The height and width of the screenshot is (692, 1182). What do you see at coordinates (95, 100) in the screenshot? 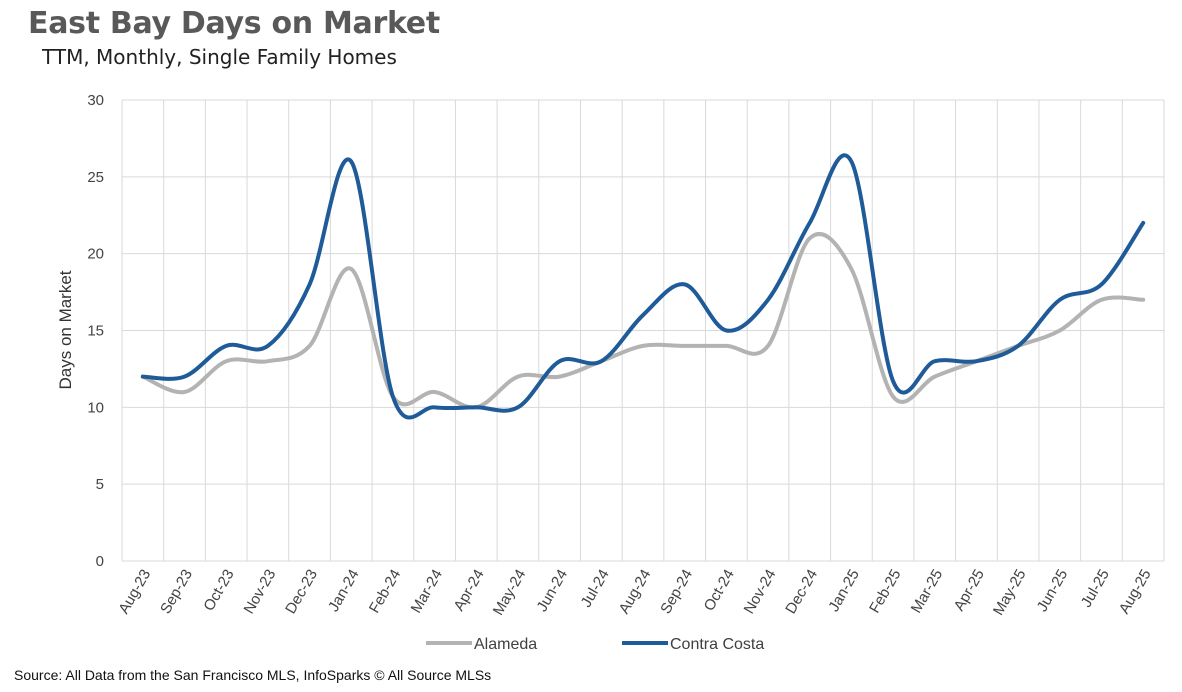
I see `y-tick-label: 30` at bounding box center [95, 100].